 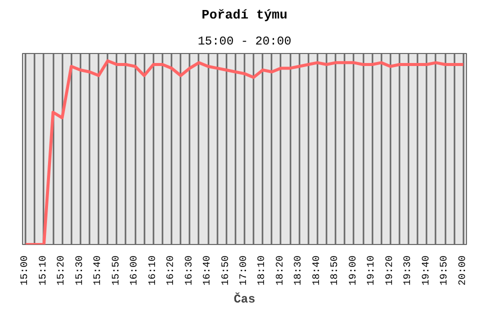 I want to click on x-tick-label: 15:50, so click(x=116, y=270).